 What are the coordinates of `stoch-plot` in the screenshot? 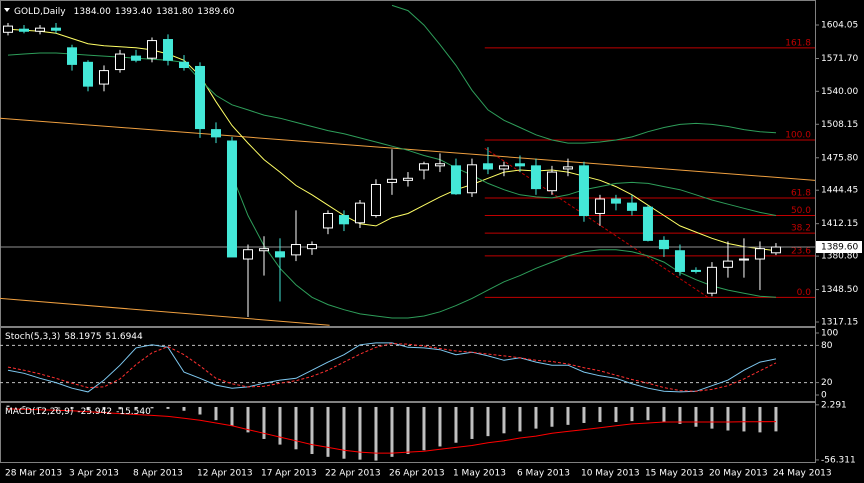 It's located at (407, 367).